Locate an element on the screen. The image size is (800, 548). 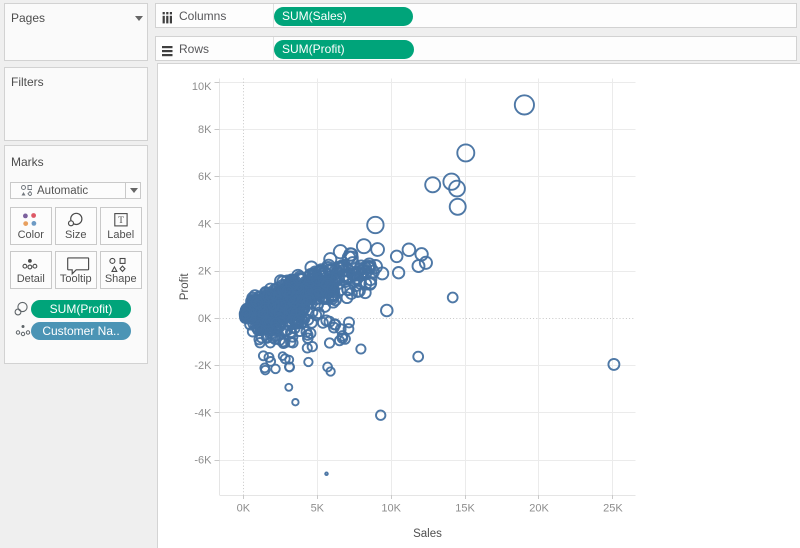
svg-text: Profit is located at coordinates (185, 287).